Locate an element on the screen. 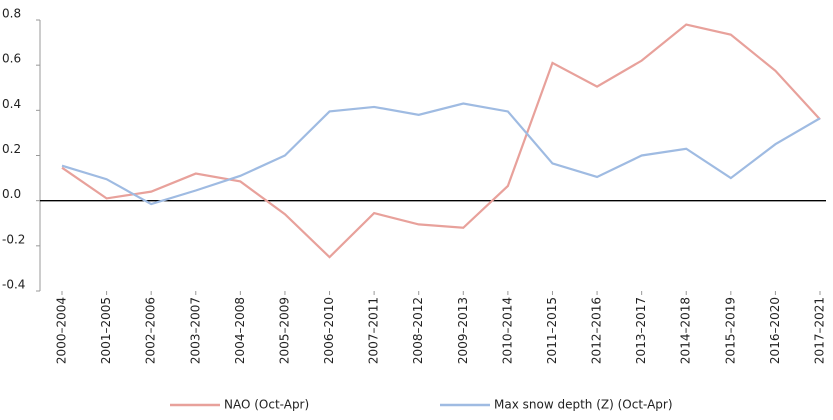  x-tick-label: 2005–2009 is located at coordinates (284, 330).